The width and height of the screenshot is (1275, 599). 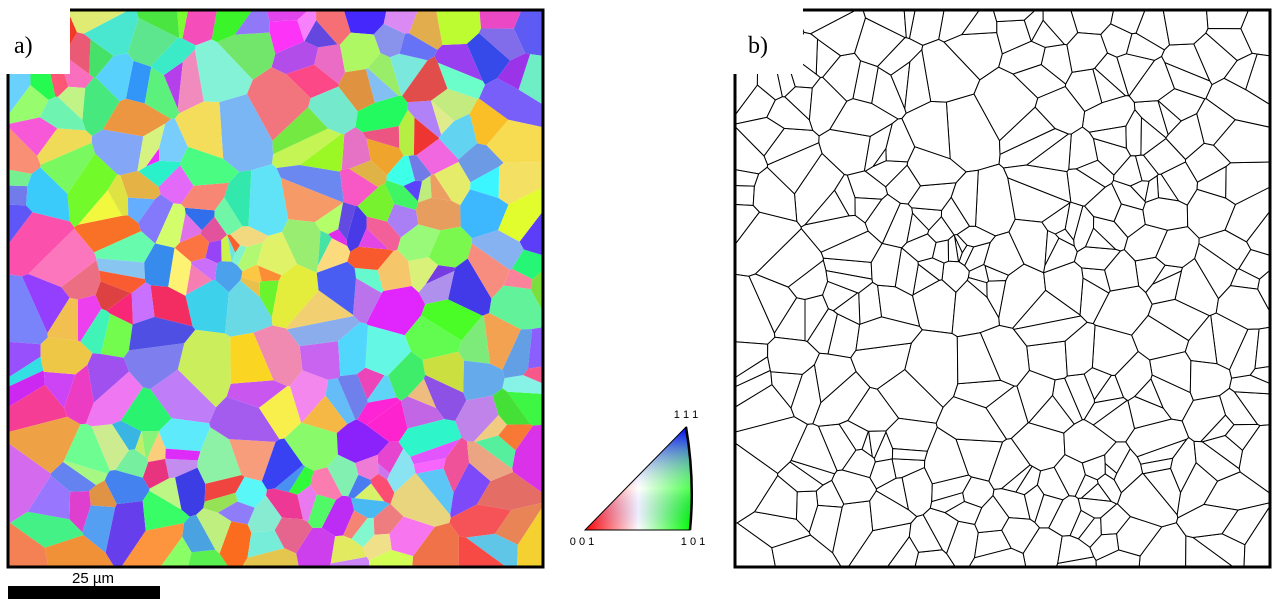 What do you see at coordinates (582, 542) in the screenshot?
I see `key-label: 0 0 1` at bounding box center [582, 542].